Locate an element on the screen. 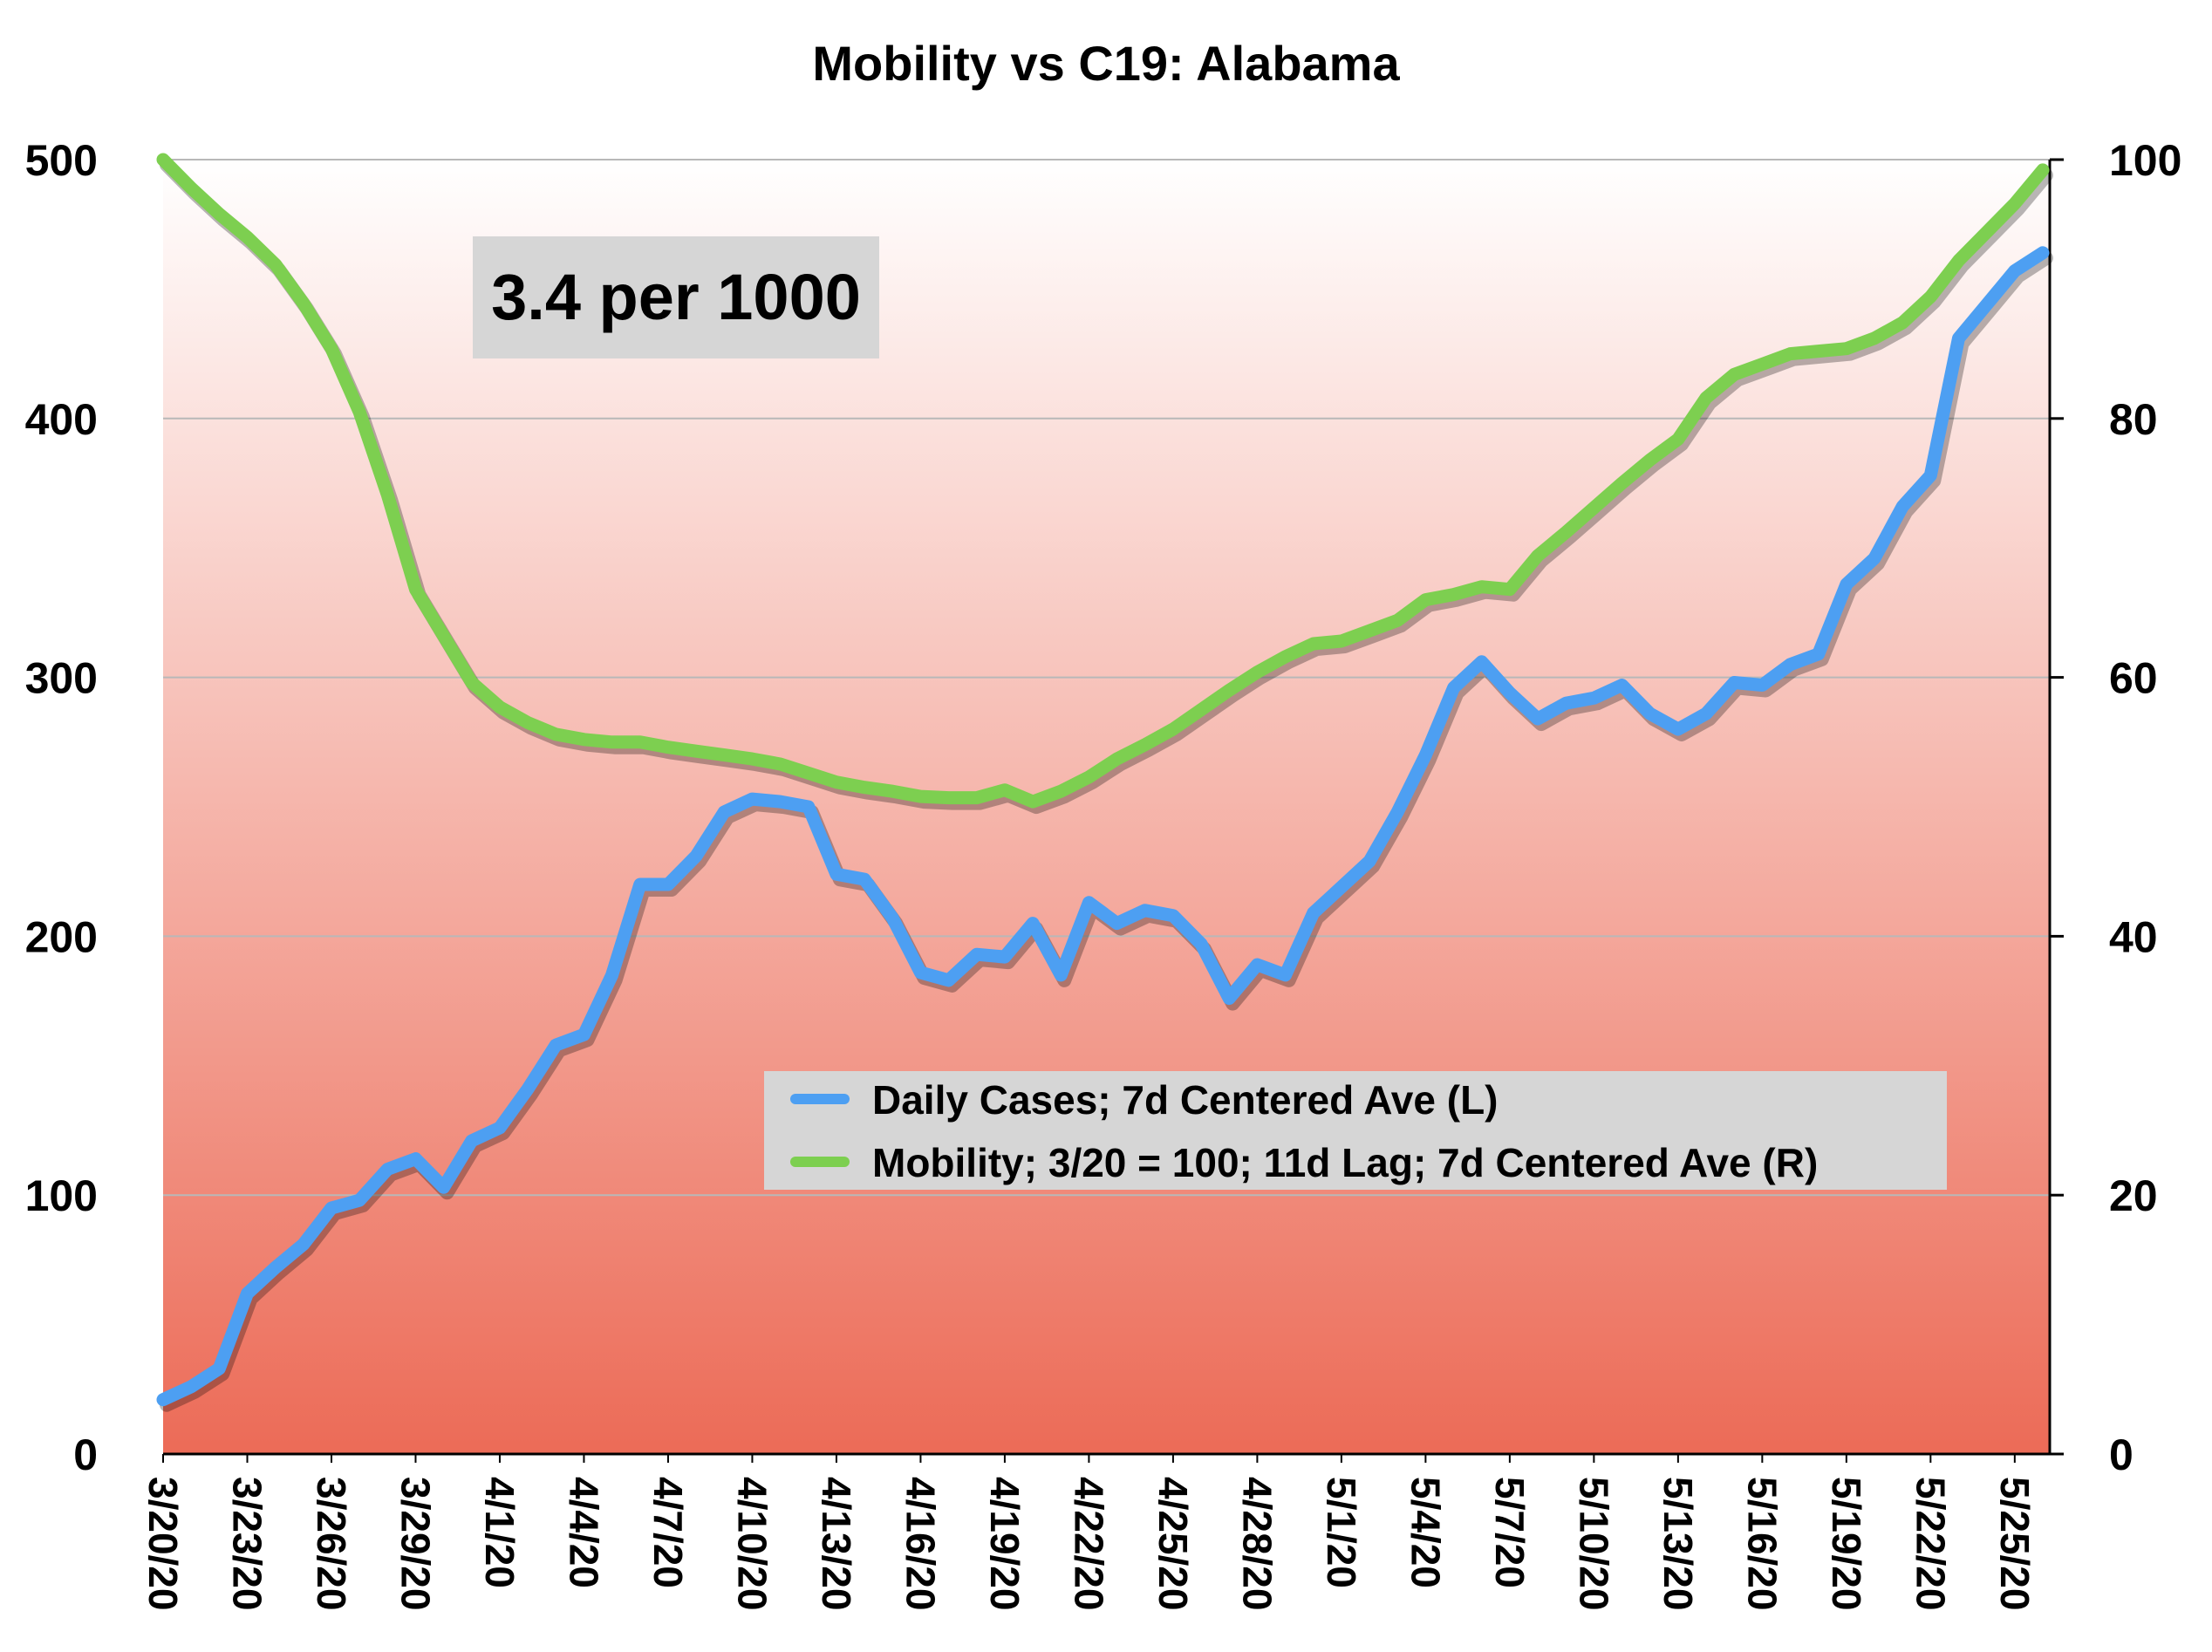  y-right-tick-label: 80 is located at coordinates (2133, 419).